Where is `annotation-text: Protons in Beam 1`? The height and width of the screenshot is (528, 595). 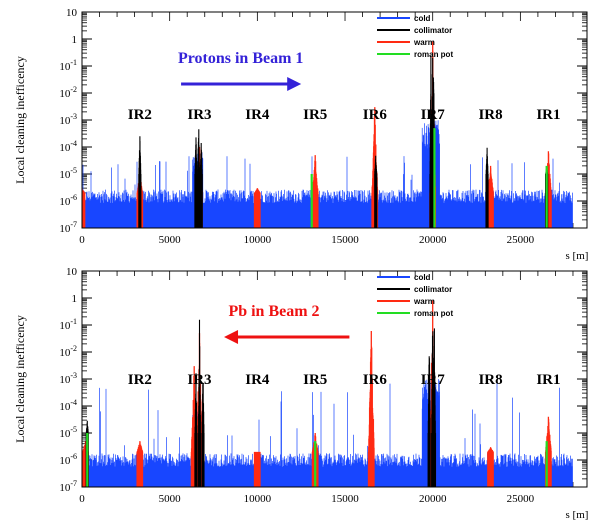 annotation-text: Protons in Beam 1 is located at coordinates (240, 58).